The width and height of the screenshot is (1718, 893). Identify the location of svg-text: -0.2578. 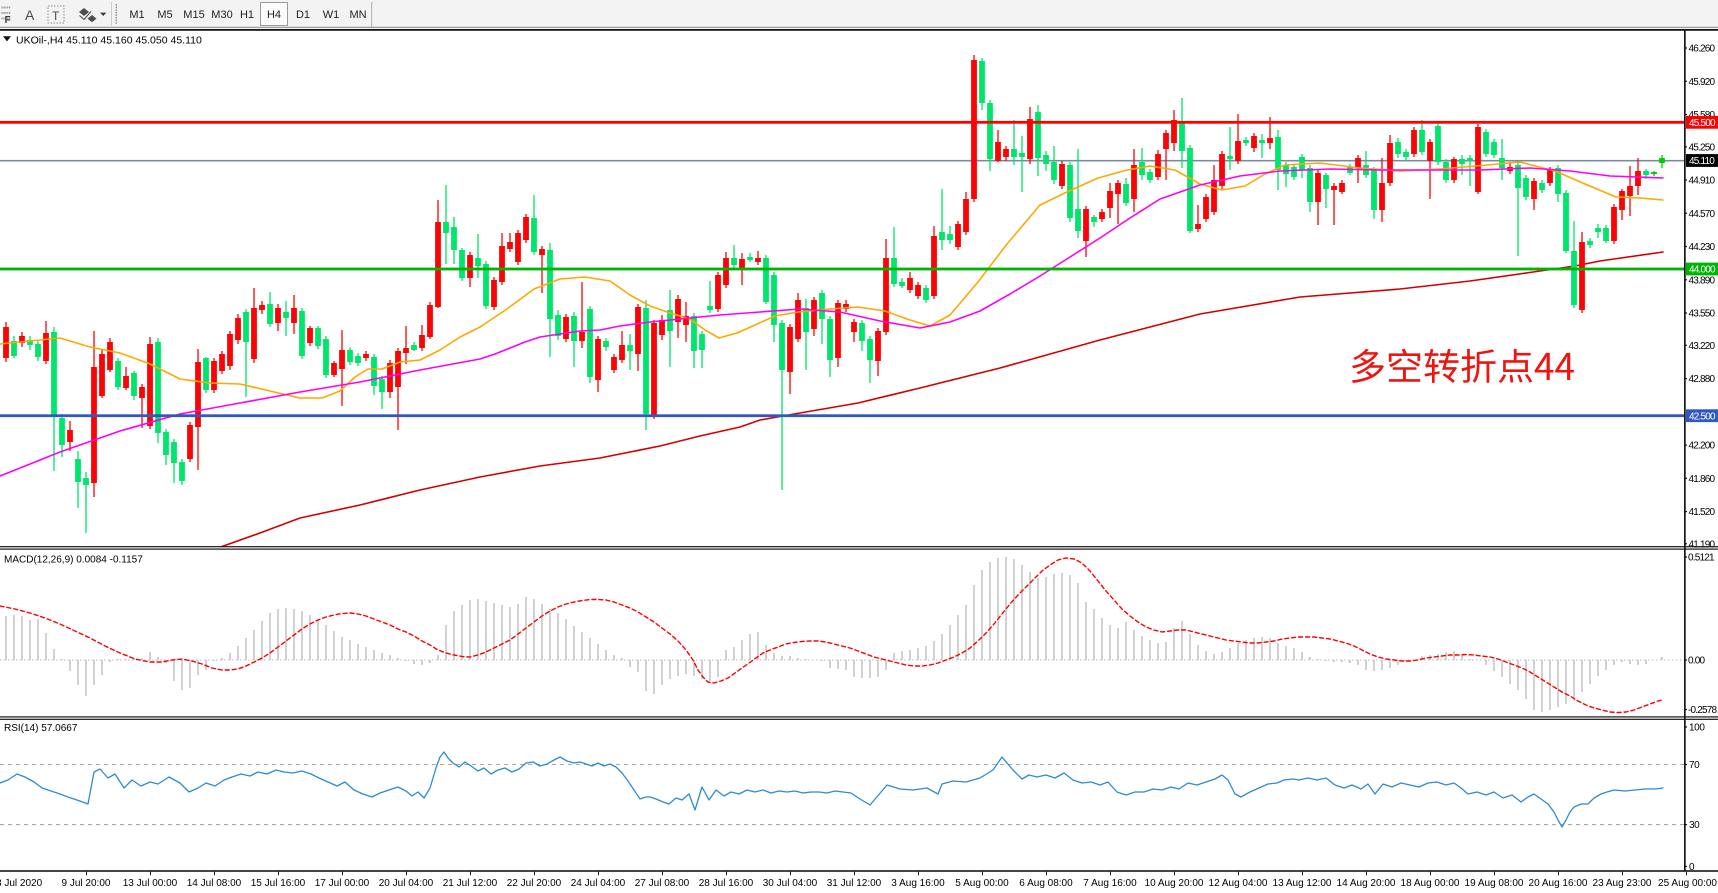
(1703, 710).